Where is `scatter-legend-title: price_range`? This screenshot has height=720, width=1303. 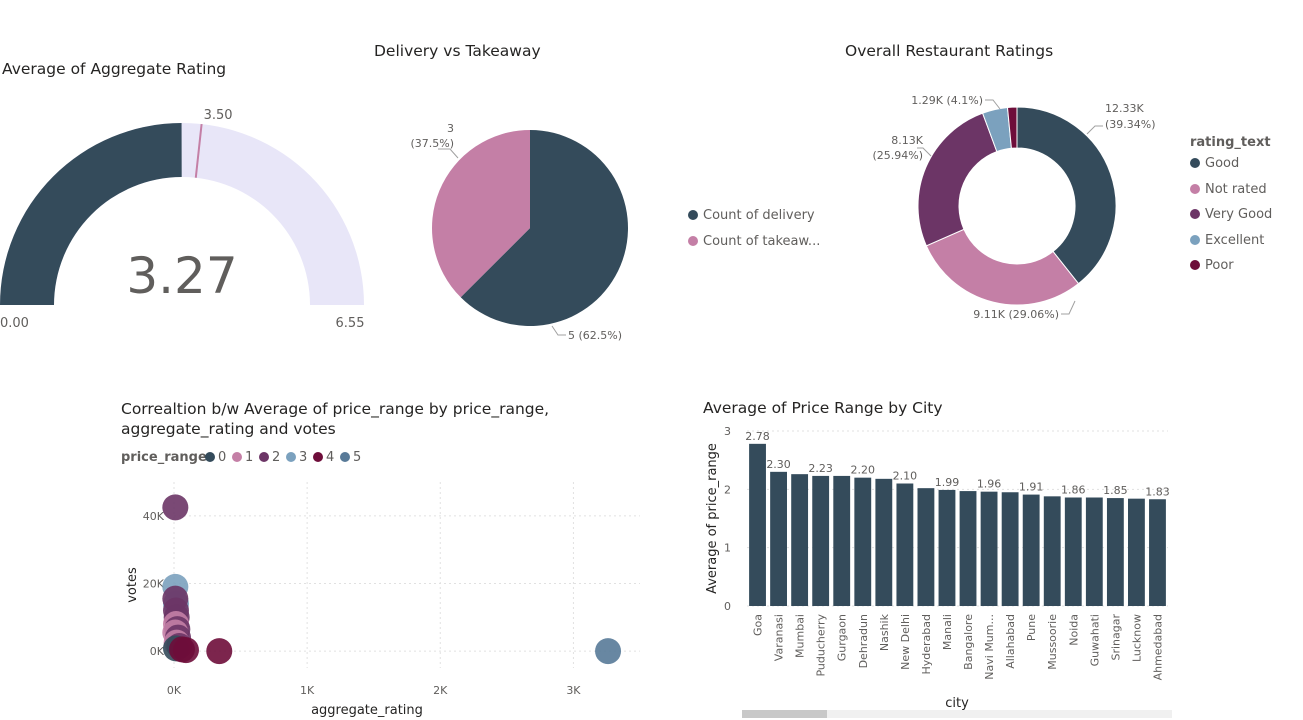
scatter-legend-title: price_range is located at coordinates (164, 457).